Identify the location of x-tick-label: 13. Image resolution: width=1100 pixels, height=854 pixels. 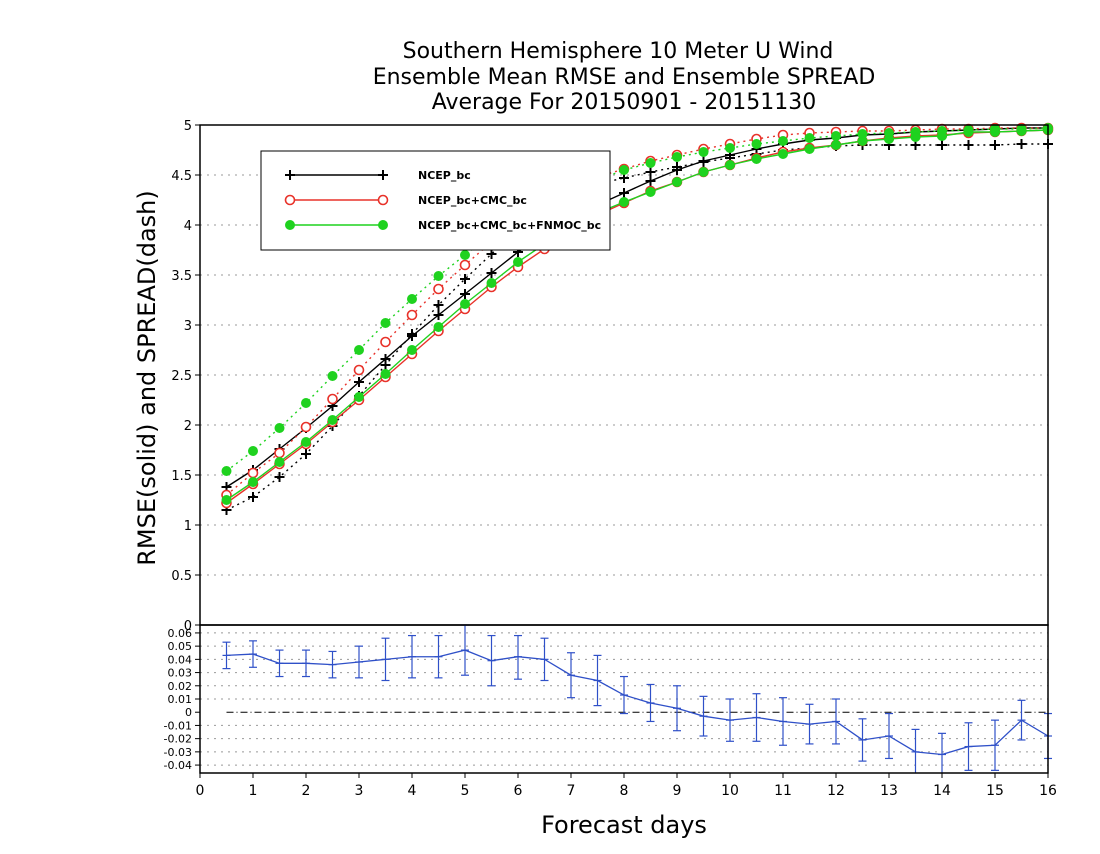
(889, 791).